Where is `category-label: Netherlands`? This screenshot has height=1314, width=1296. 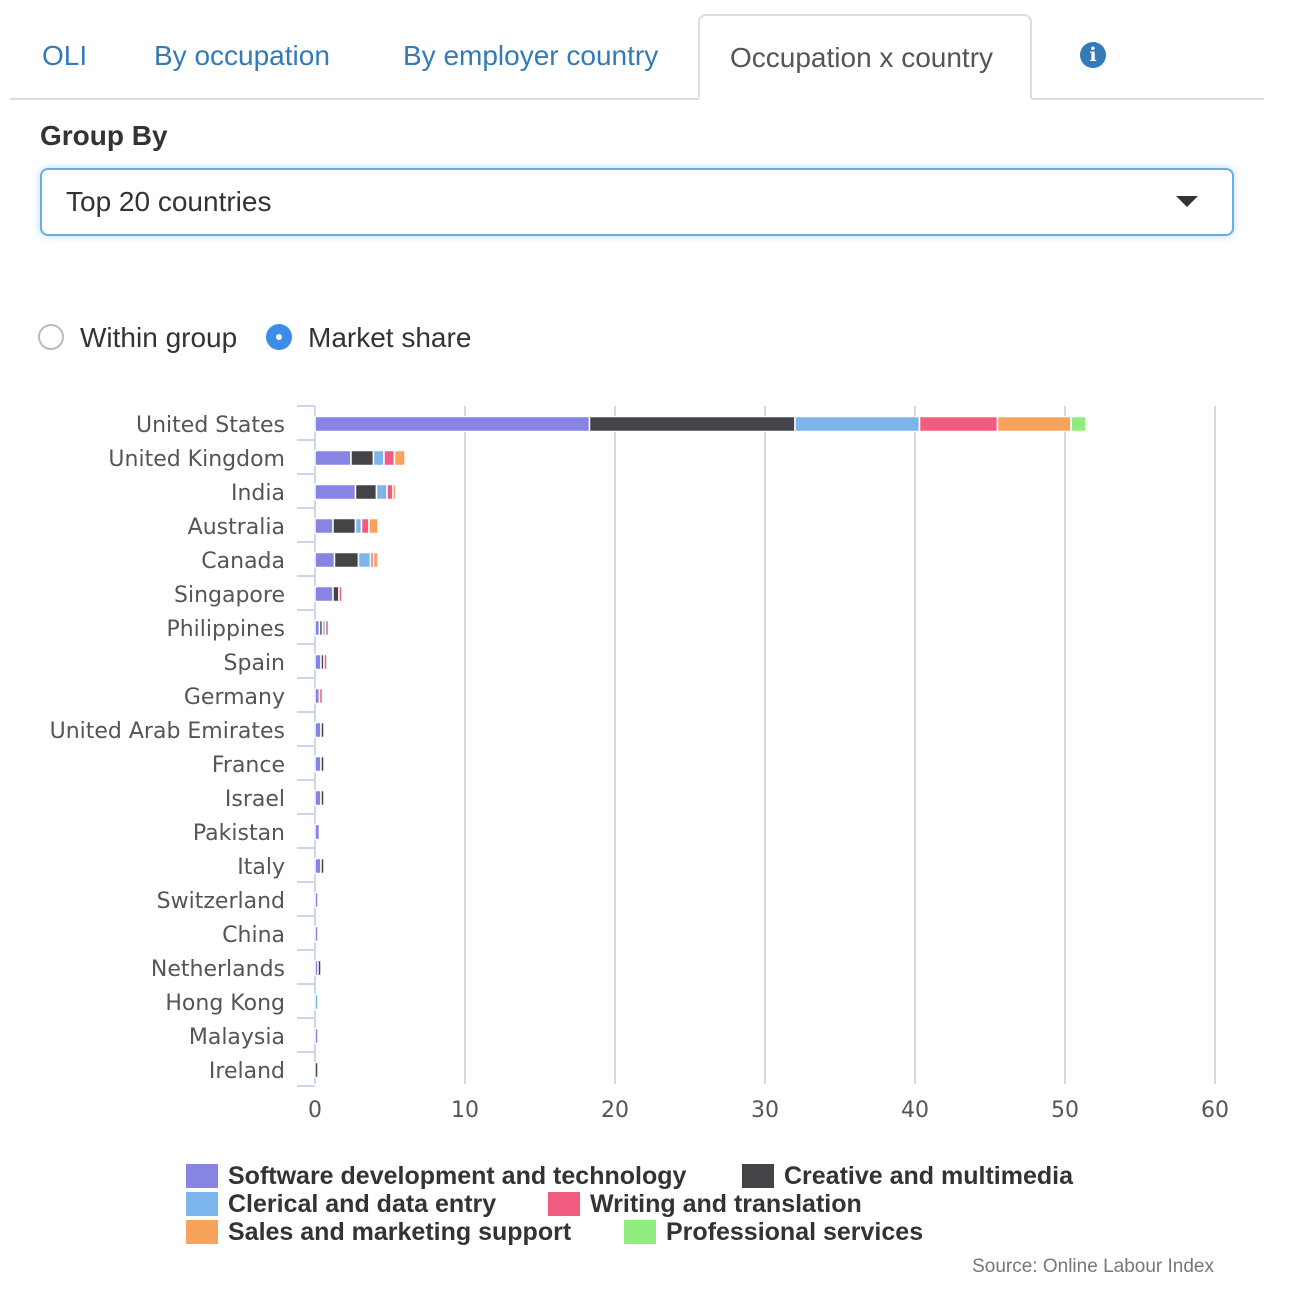 category-label: Netherlands is located at coordinates (218, 969).